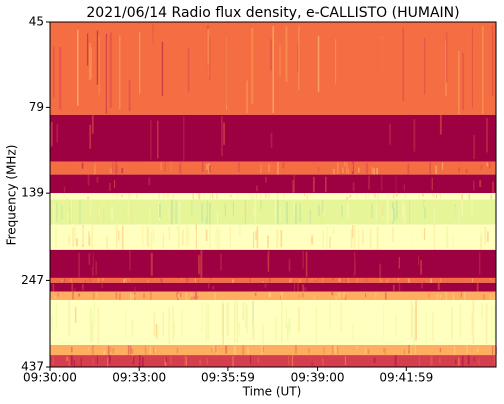 This screenshot has width=504, height=404. I want to click on y-tick-label: 437, so click(32, 367).